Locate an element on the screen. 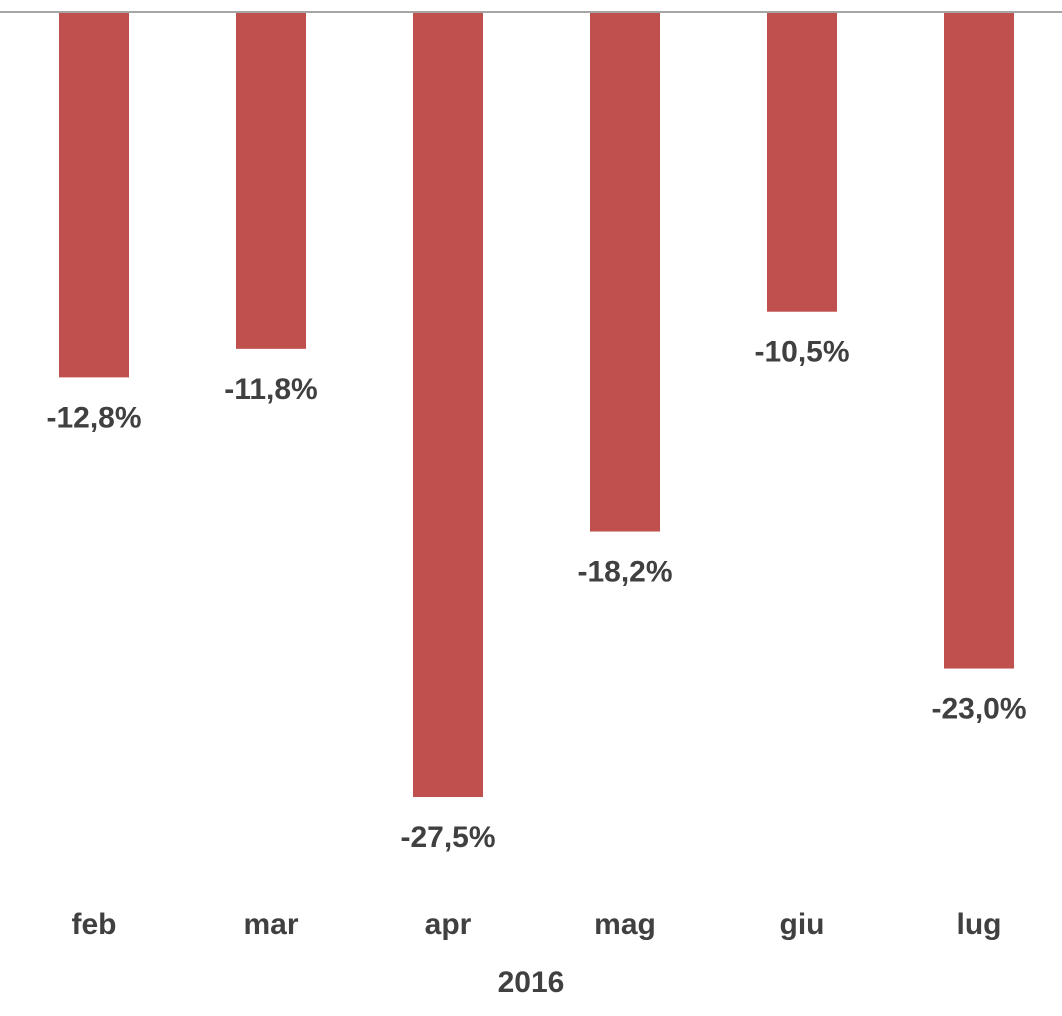  x-tick-label: giu is located at coordinates (802, 924).